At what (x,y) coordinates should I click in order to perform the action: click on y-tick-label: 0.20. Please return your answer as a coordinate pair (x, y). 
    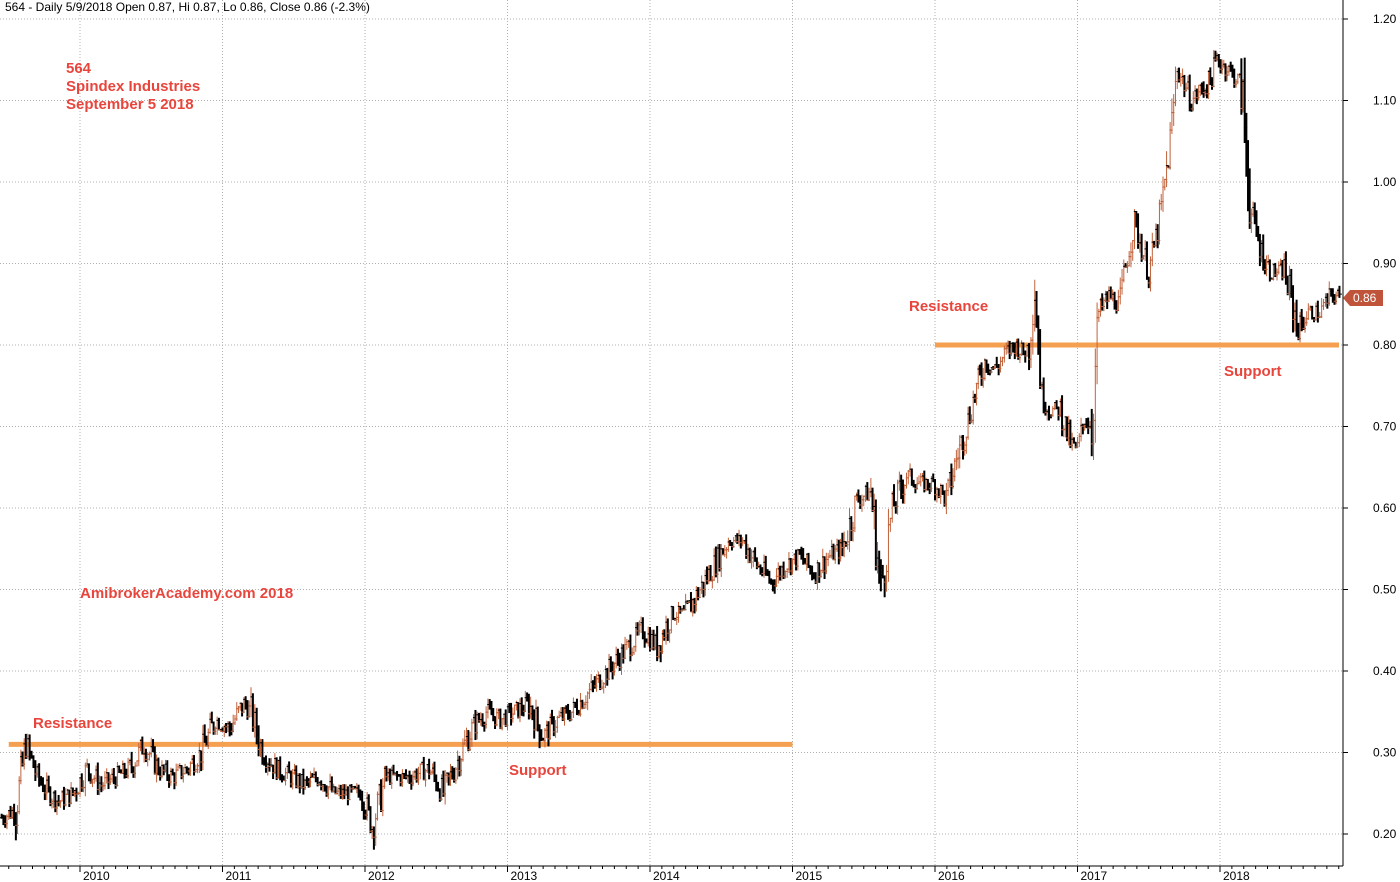
    Looking at the image, I should click on (1385, 834).